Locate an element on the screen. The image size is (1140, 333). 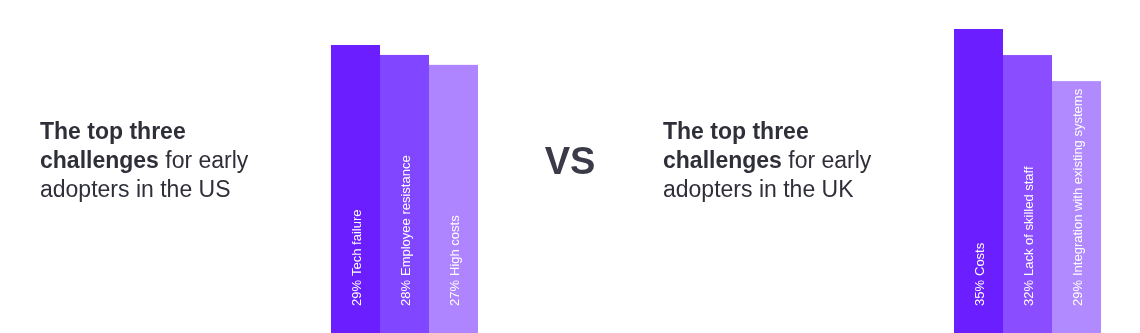
chart-title: The top three challenges for early adopters in the UK is located at coordinates (767, 160).